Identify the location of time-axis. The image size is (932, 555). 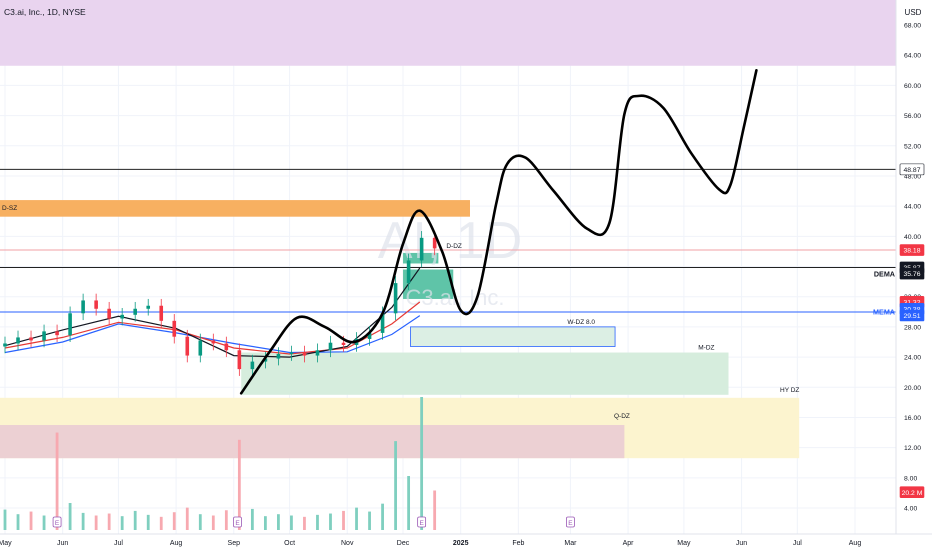
(466, 542).